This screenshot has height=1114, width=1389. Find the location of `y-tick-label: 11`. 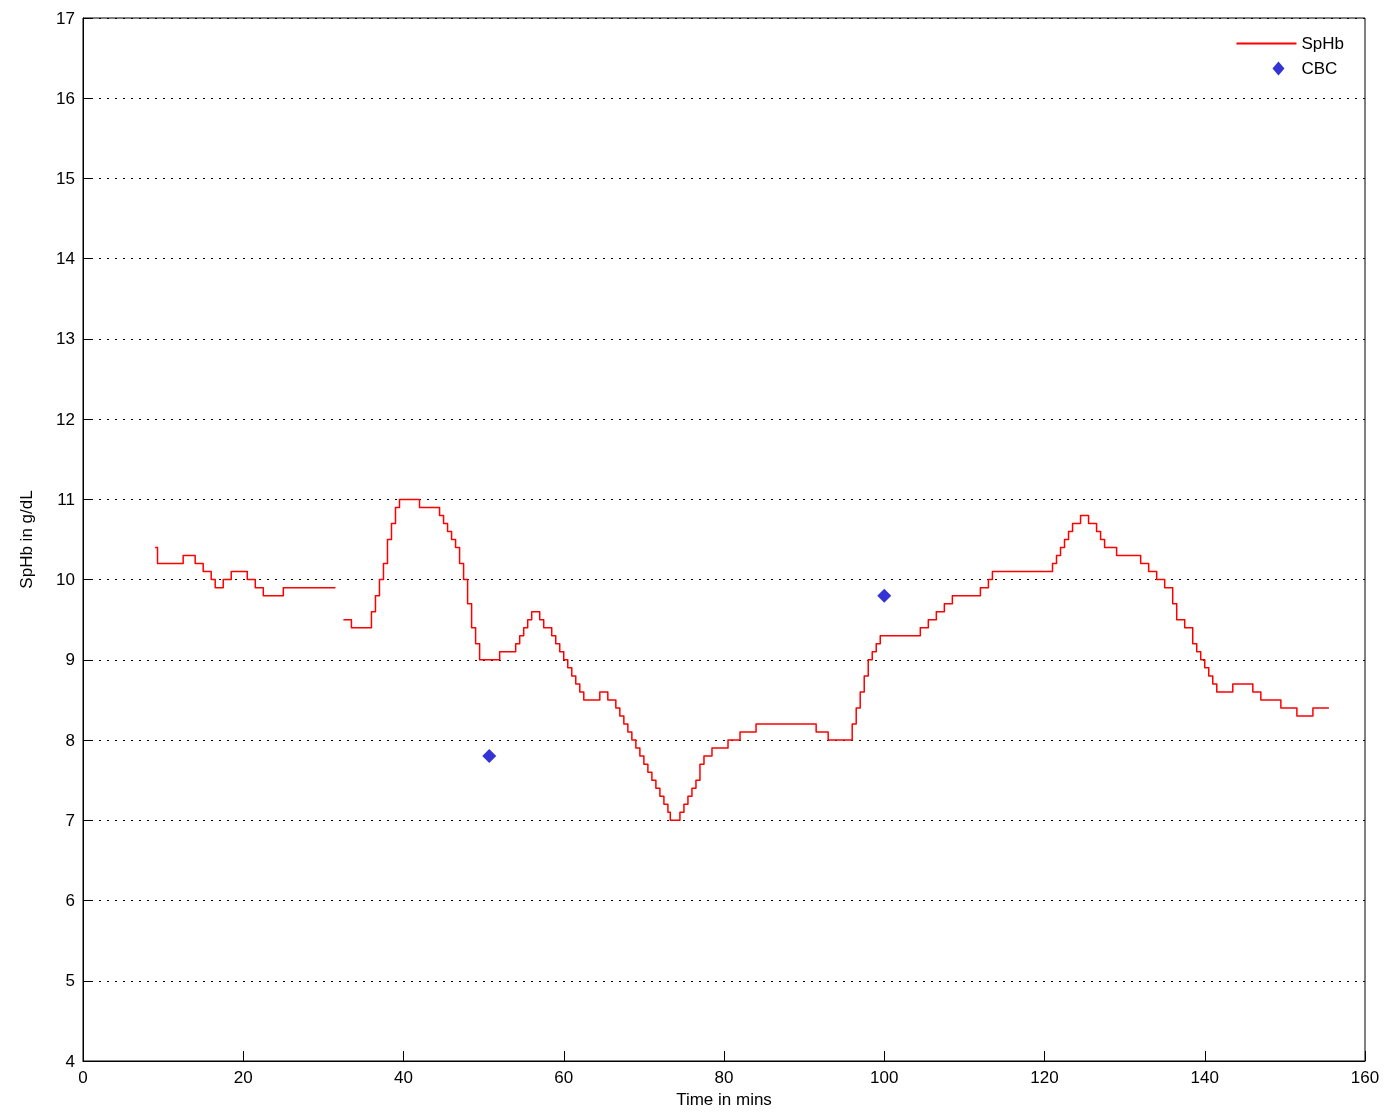

y-tick-label: 11 is located at coordinates (66, 499).